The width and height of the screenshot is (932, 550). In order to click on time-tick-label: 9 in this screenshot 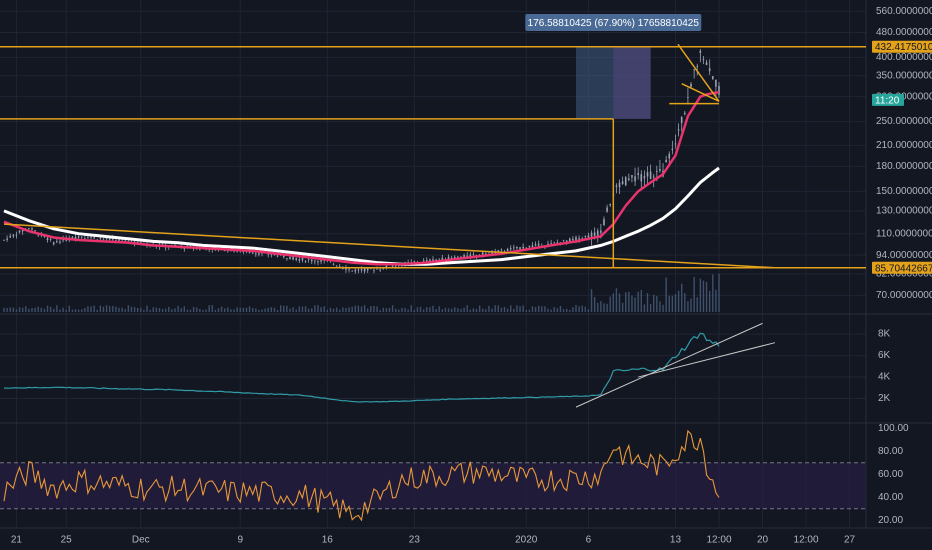, I will do `click(240, 540)`.